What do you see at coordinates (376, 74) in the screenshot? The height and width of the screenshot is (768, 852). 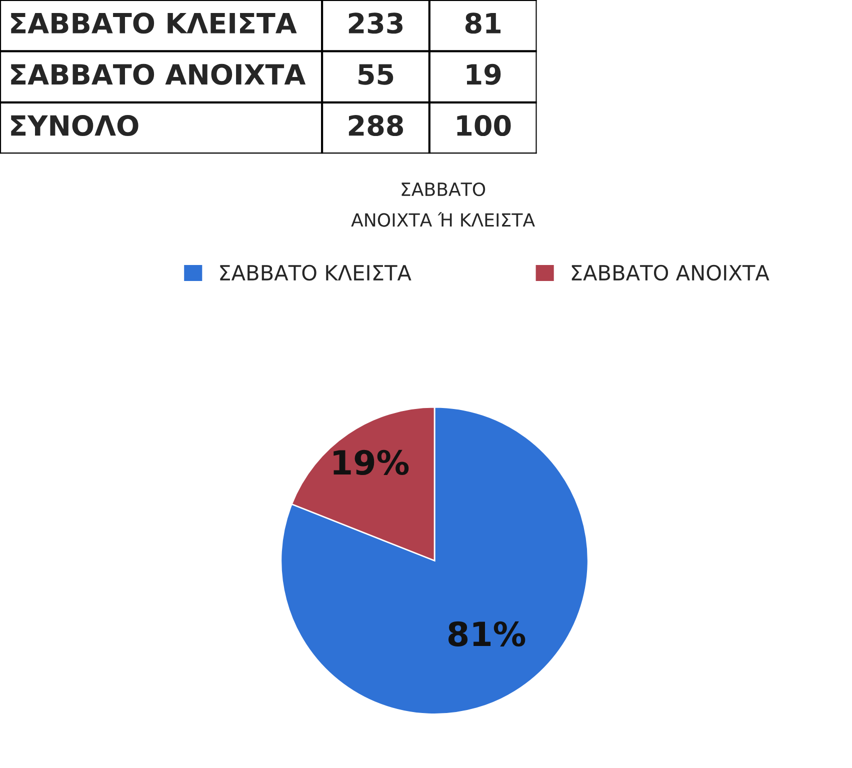 I see `data-label: 55` at bounding box center [376, 74].